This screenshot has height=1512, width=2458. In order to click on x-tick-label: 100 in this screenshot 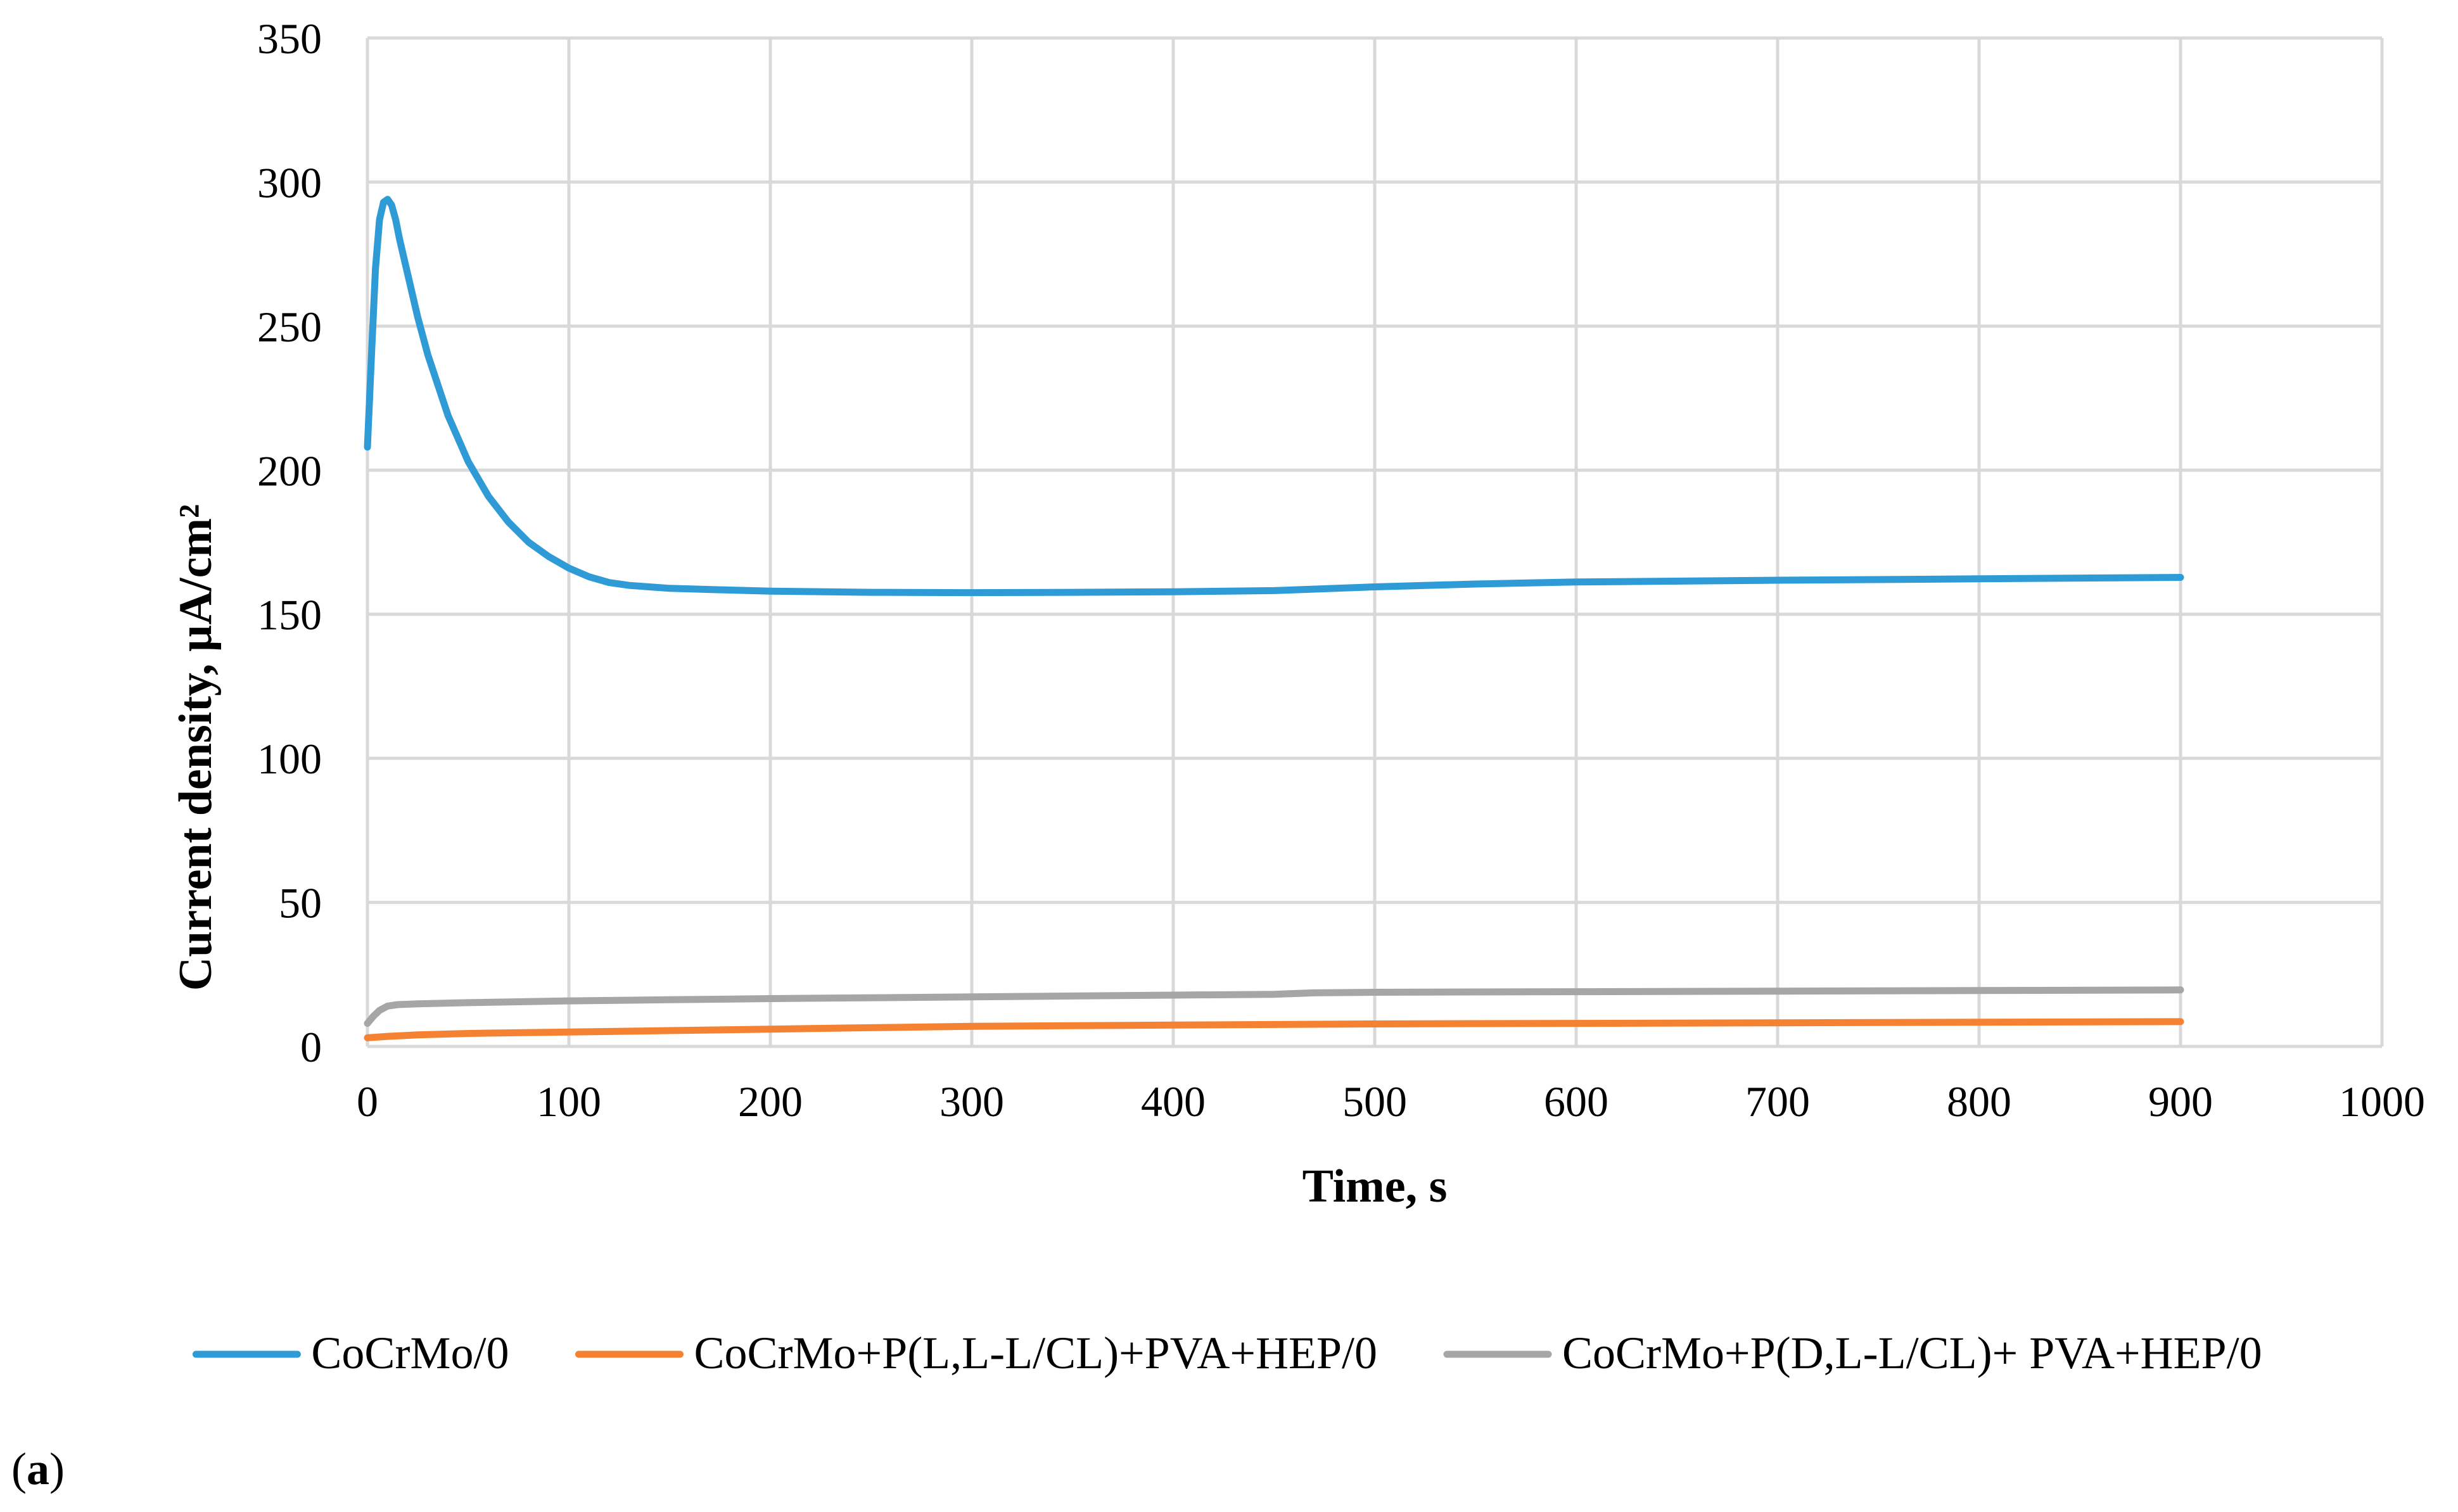, I will do `click(569, 1101)`.